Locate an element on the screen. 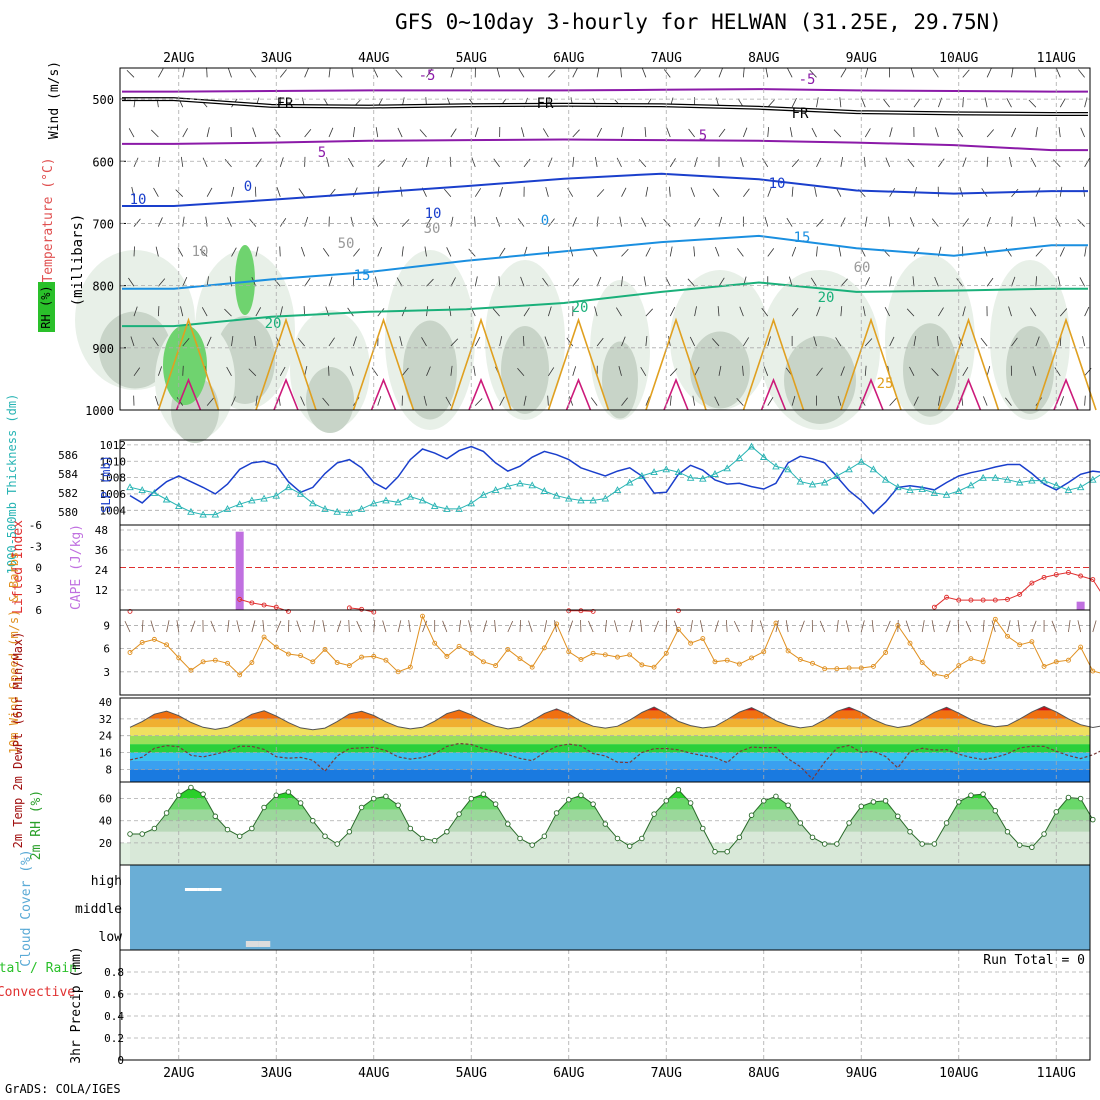  li-tick-label: 0 is located at coordinates (38, 568).